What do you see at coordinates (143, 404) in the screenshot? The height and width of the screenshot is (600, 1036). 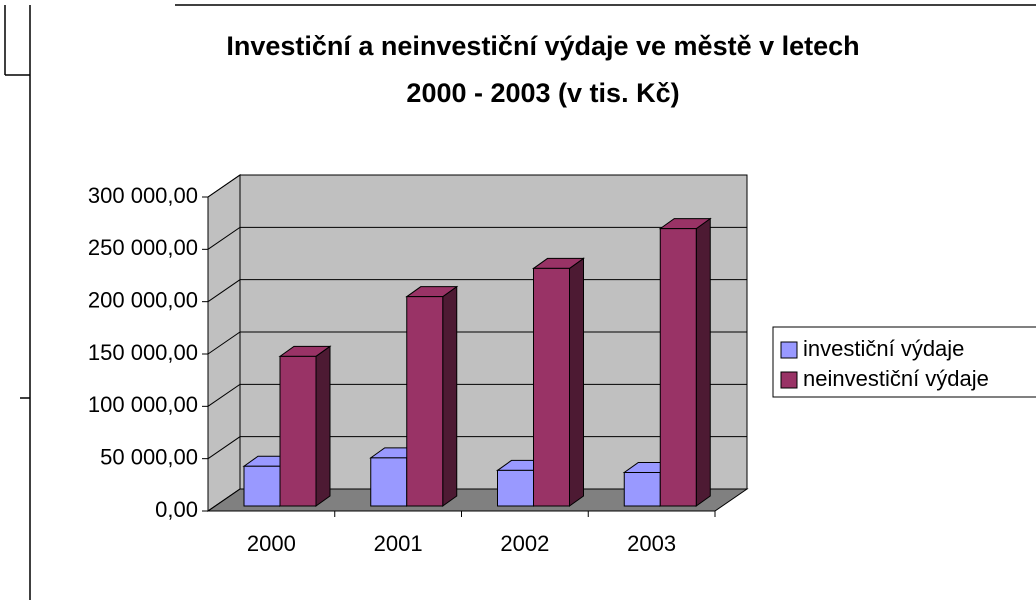 I see `y-tick-label: 100 000,00` at bounding box center [143, 404].